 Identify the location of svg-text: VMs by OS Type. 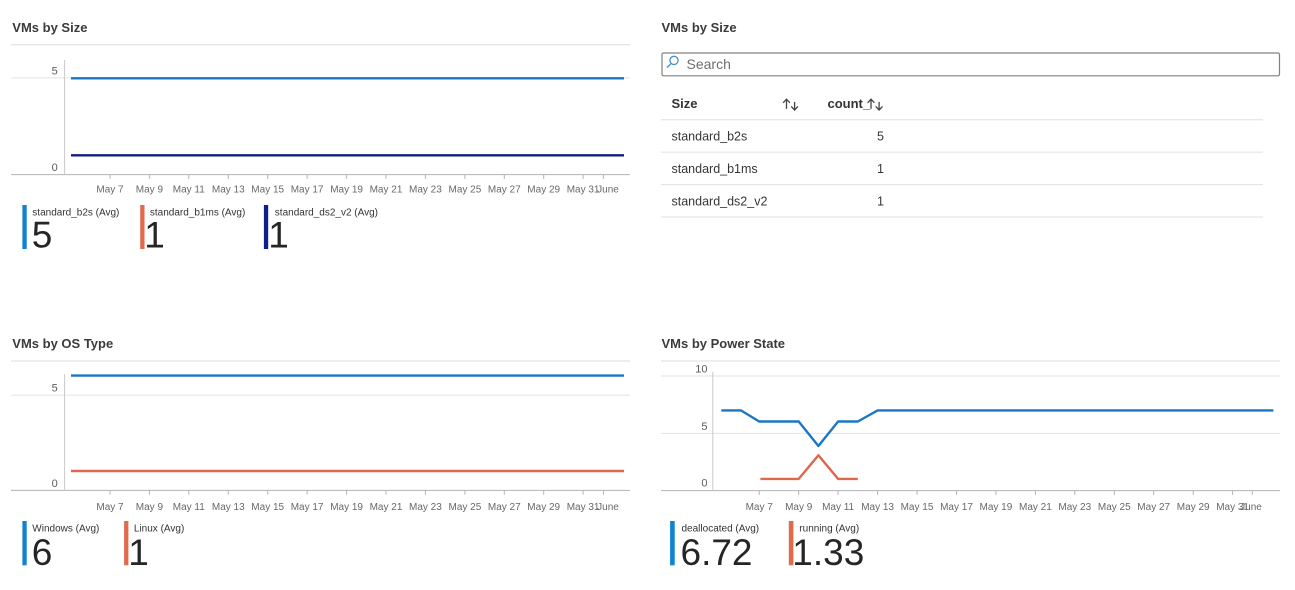
(62, 343).